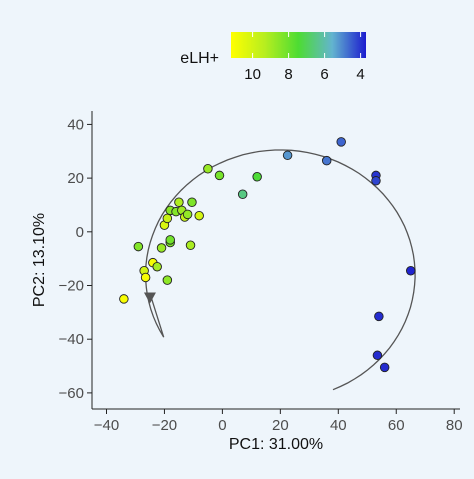 Image resolution: width=474 pixels, height=479 pixels. What do you see at coordinates (288, 74) in the screenshot?
I see `colorbar-tick-label: 8` at bounding box center [288, 74].